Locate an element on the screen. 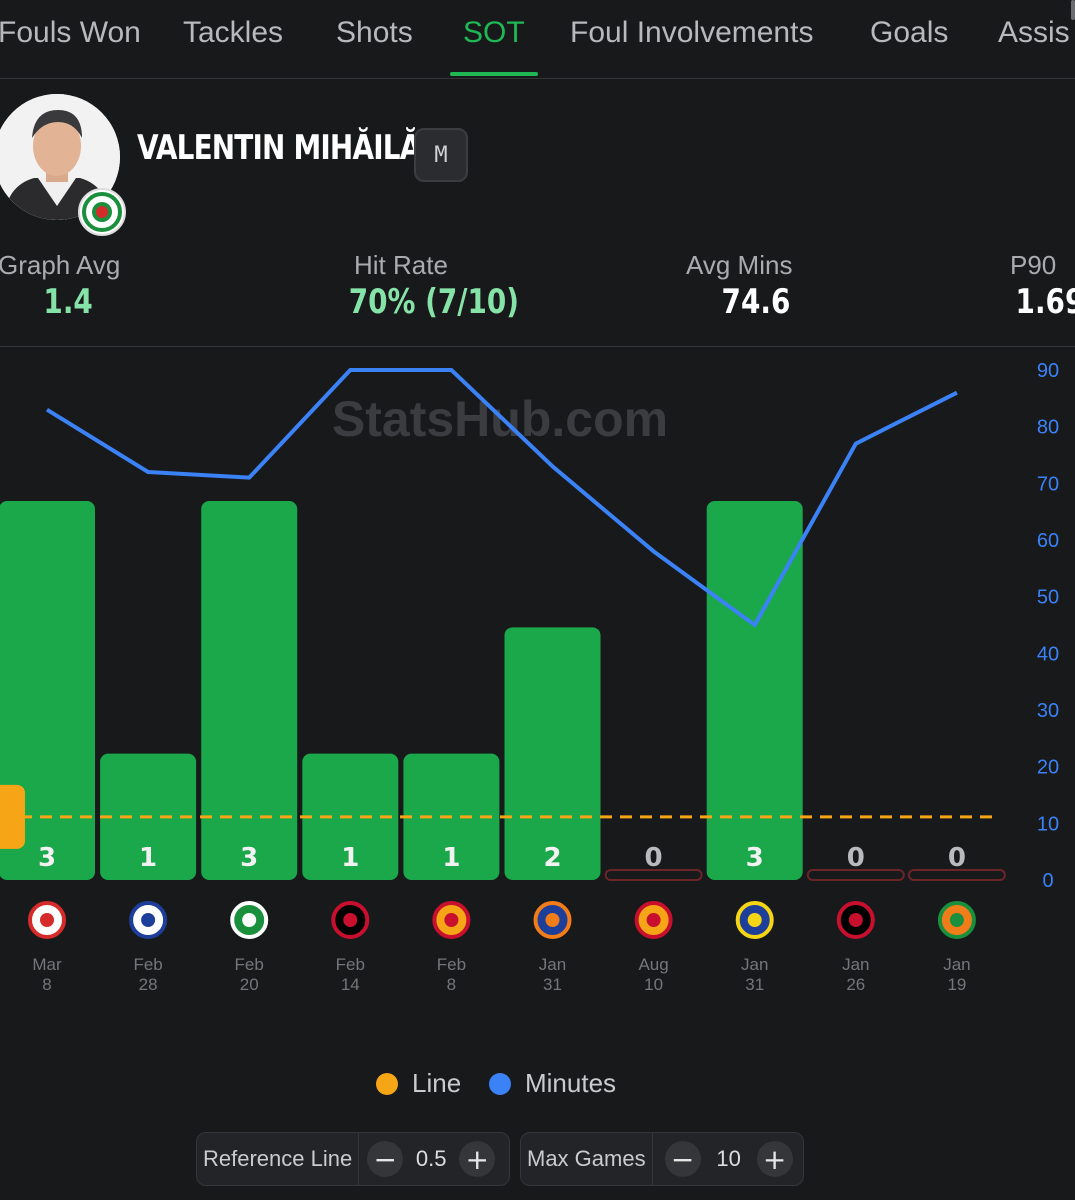 This screenshot has height=1200, width=1075. ac-milan-crest-icon is located at coordinates (855, 920).